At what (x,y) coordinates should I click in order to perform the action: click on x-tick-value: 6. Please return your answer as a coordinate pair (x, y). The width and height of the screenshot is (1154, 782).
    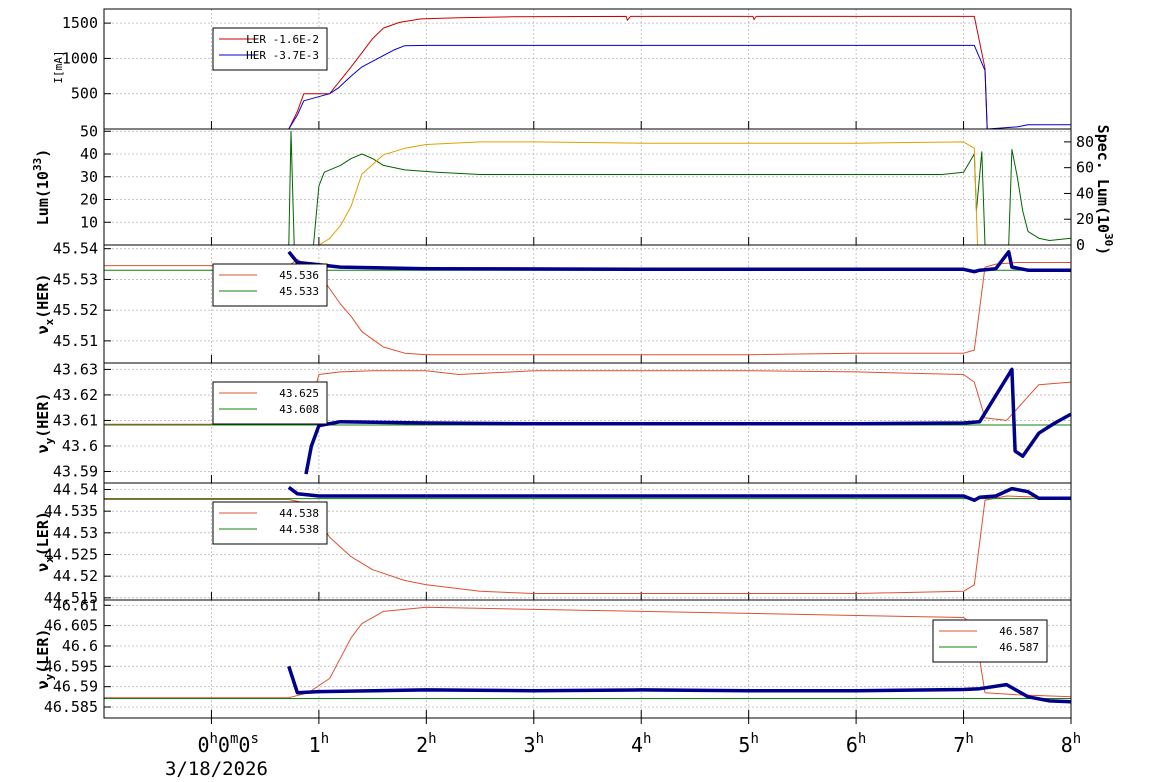
    Looking at the image, I should click on (852, 745).